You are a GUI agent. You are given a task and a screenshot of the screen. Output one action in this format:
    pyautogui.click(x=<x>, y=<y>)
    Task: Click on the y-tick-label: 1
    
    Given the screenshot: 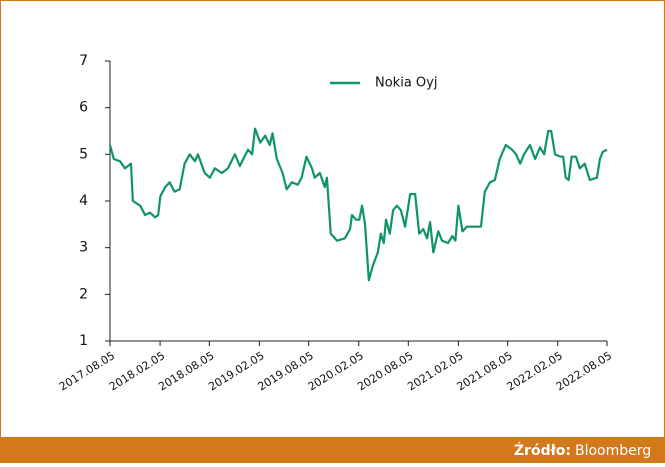 What is the action you would take?
    pyautogui.click(x=83, y=341)
    